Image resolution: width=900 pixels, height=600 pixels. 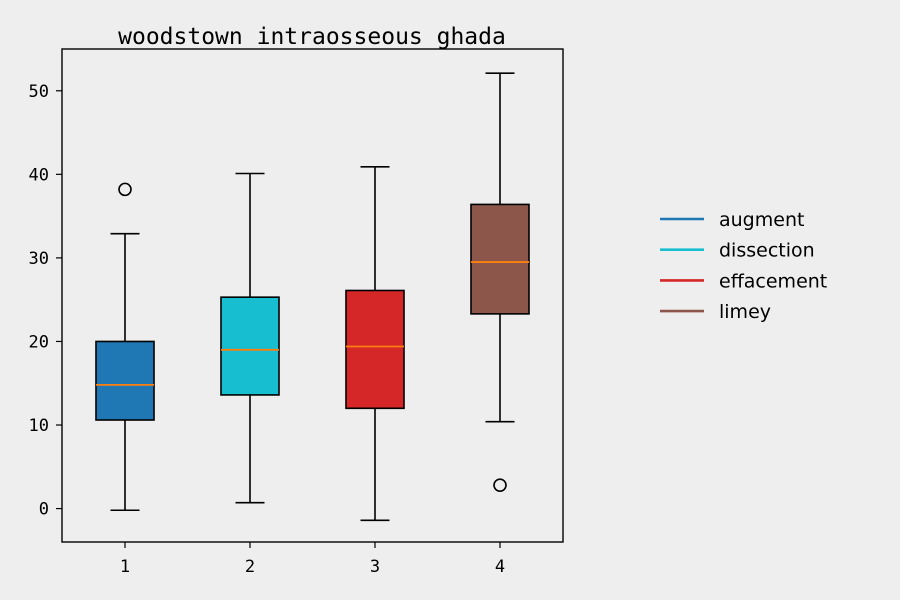 What do you see at coordinates (39, 426) in the screenshot?
I see `y-tick-label: 10` at bounding box center [39, 426].